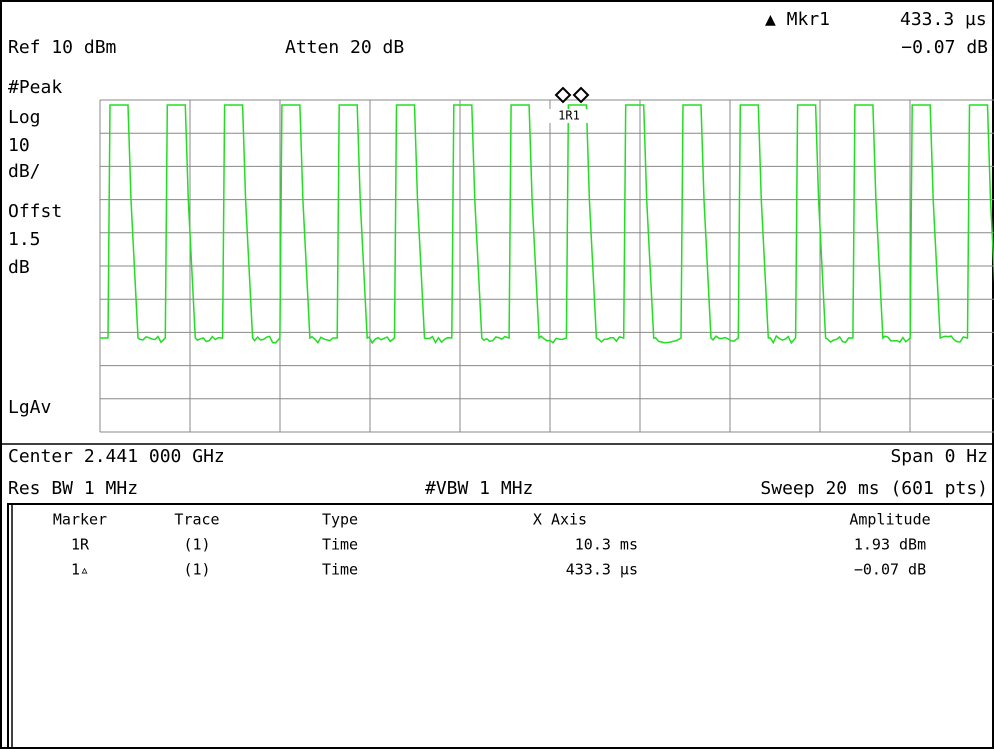  Describe the element at coordinates (80, 545) in the screenshot. I see `table-cell: 1R` at that location.